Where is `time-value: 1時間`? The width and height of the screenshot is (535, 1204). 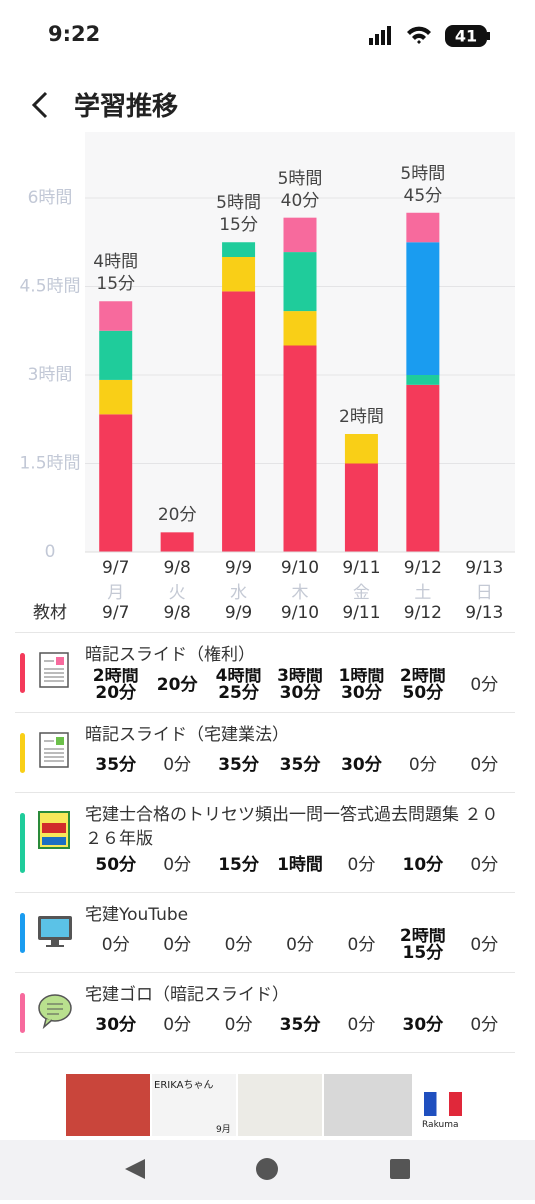
time-value: 1時間 is located at coordinates (300, 864).